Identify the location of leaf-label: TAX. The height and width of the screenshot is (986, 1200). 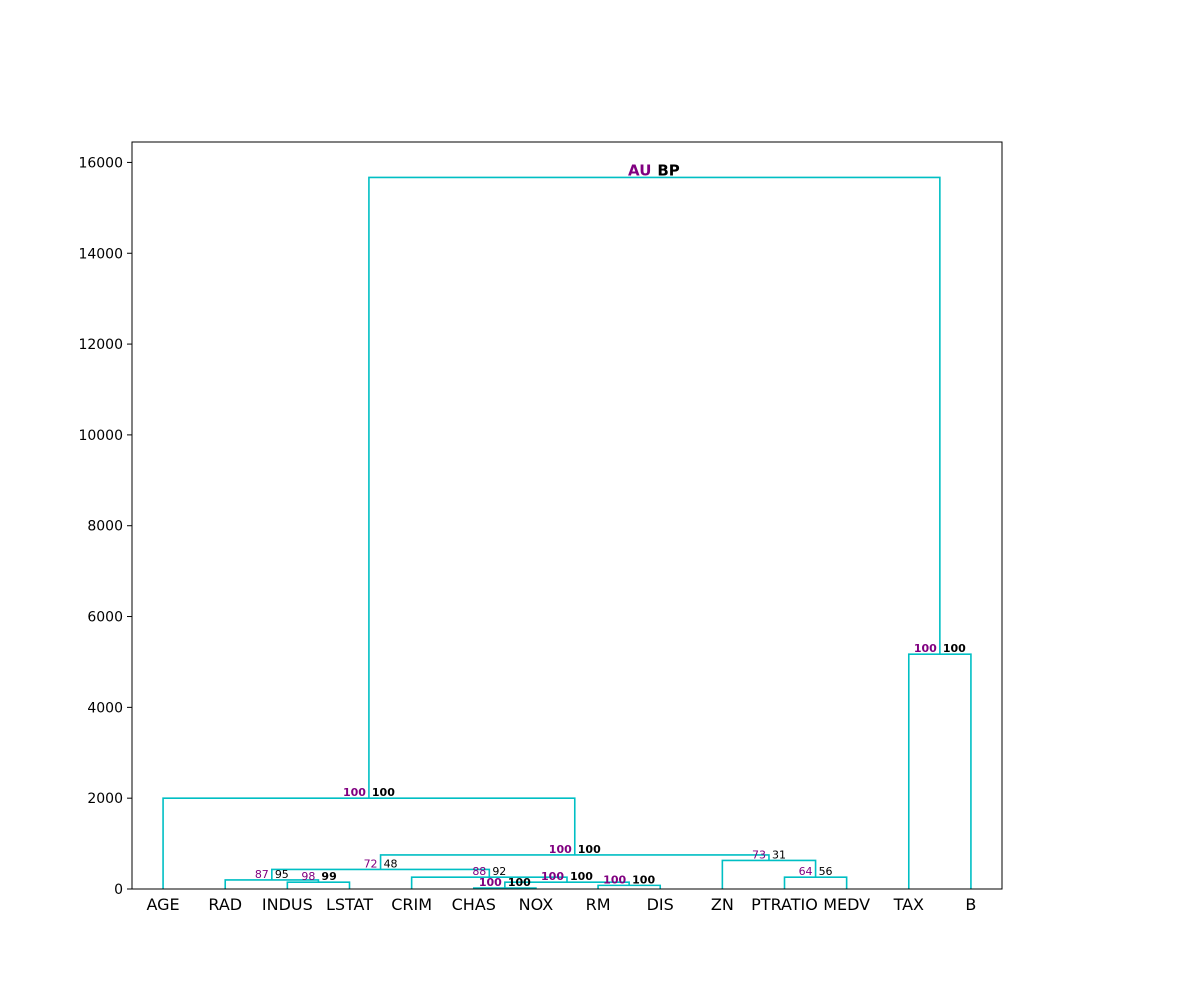
(908, 904).